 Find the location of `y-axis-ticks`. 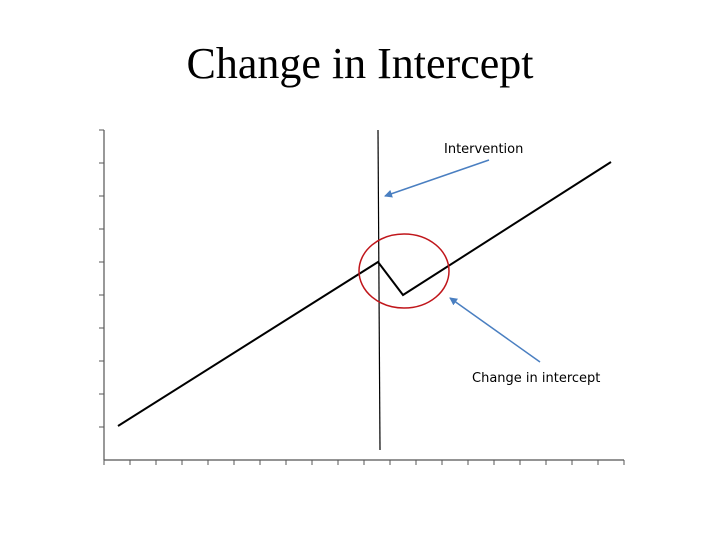

y-axis-ticks is located at coordinates (101, 278).